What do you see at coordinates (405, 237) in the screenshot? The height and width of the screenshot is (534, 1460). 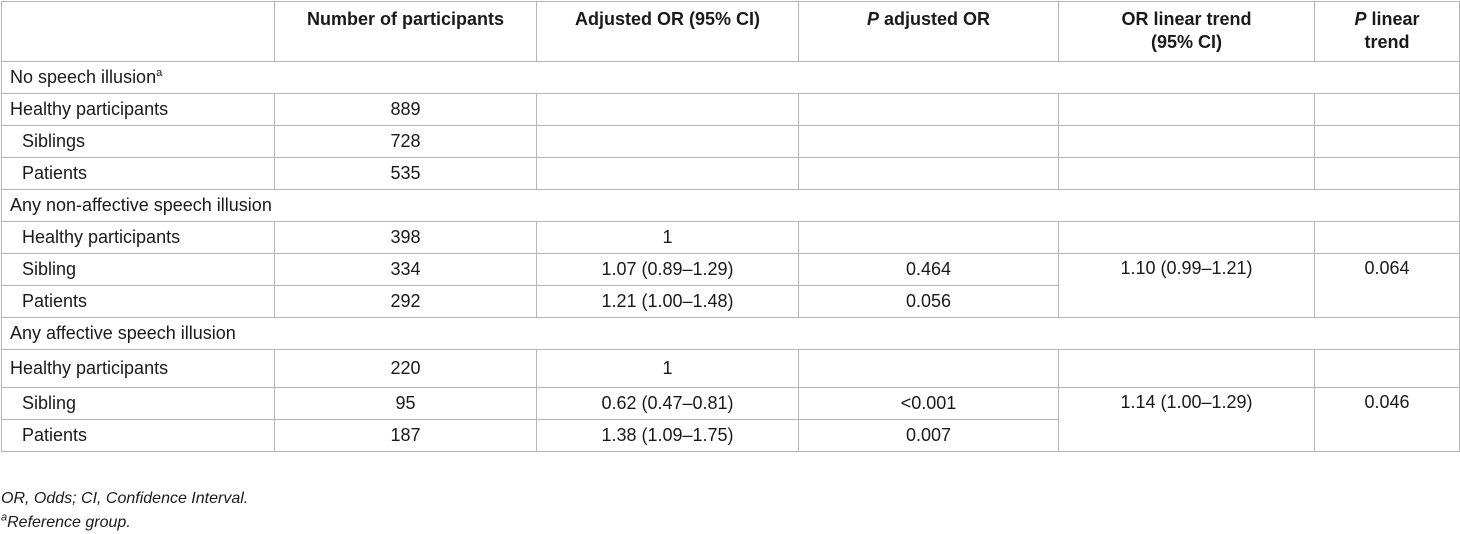 I see `cell-number: 398` at bounding box center [405, 237].